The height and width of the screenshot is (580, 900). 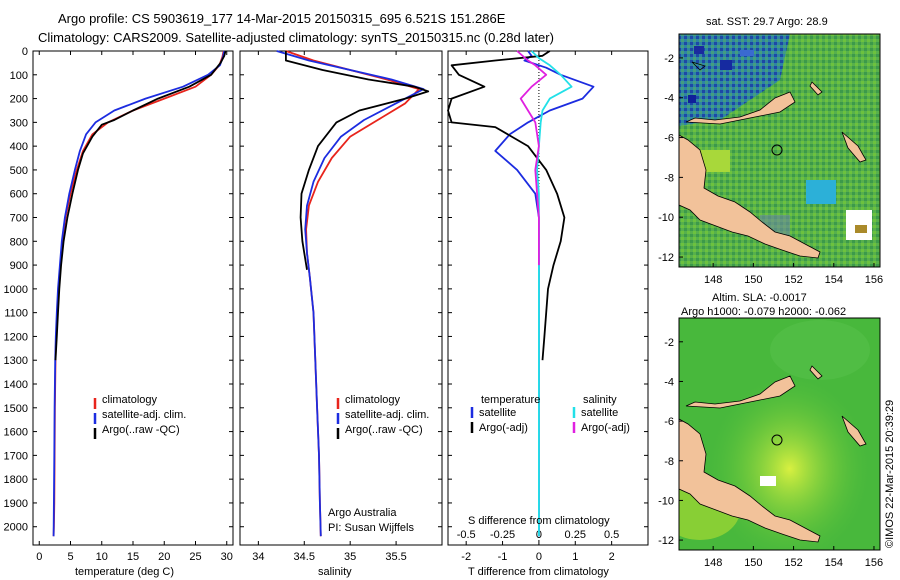 What do you see at coordinates (669, 343) in the screenshot?
I see `map-y-tick-label: -2` at bounding box center [669, 343].